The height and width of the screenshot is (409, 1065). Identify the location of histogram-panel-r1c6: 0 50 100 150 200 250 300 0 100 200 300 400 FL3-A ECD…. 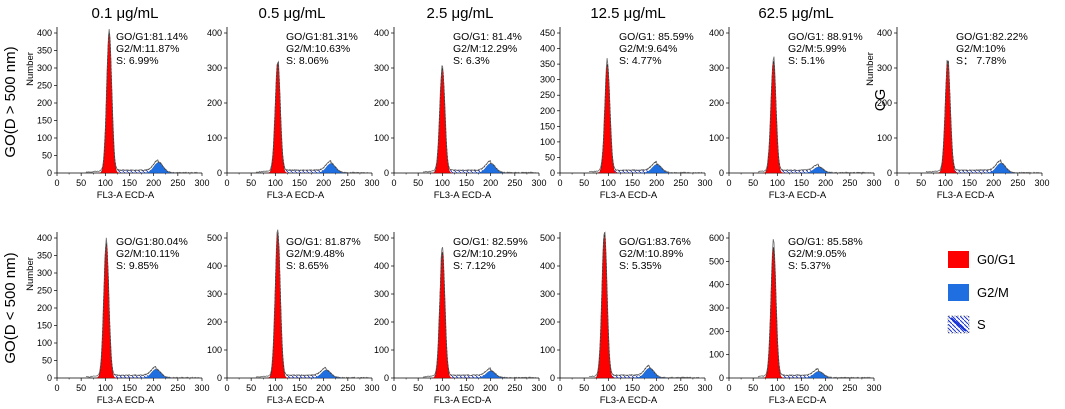
(957, 114).